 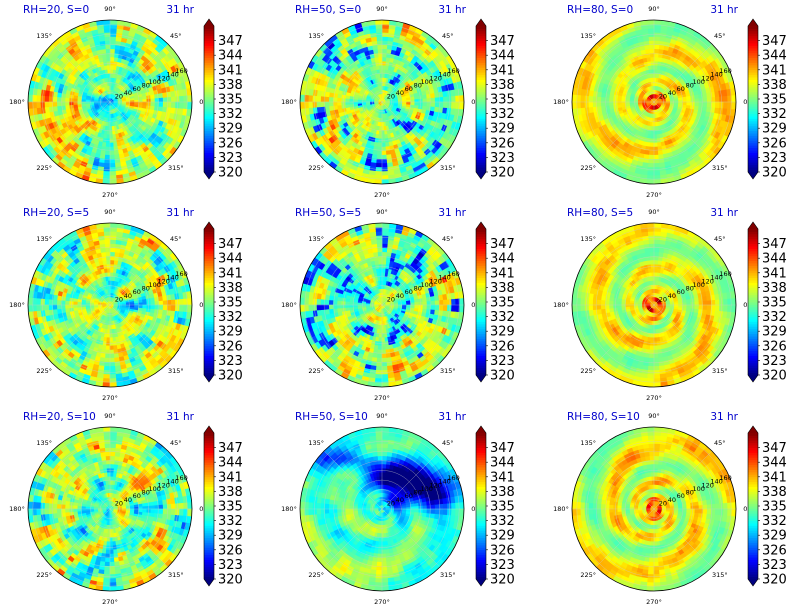 What do you see at coordinates (502, 114) in the screenshot?
I see `colorbar-tick-label: 332` at bounding box center [502, 114].